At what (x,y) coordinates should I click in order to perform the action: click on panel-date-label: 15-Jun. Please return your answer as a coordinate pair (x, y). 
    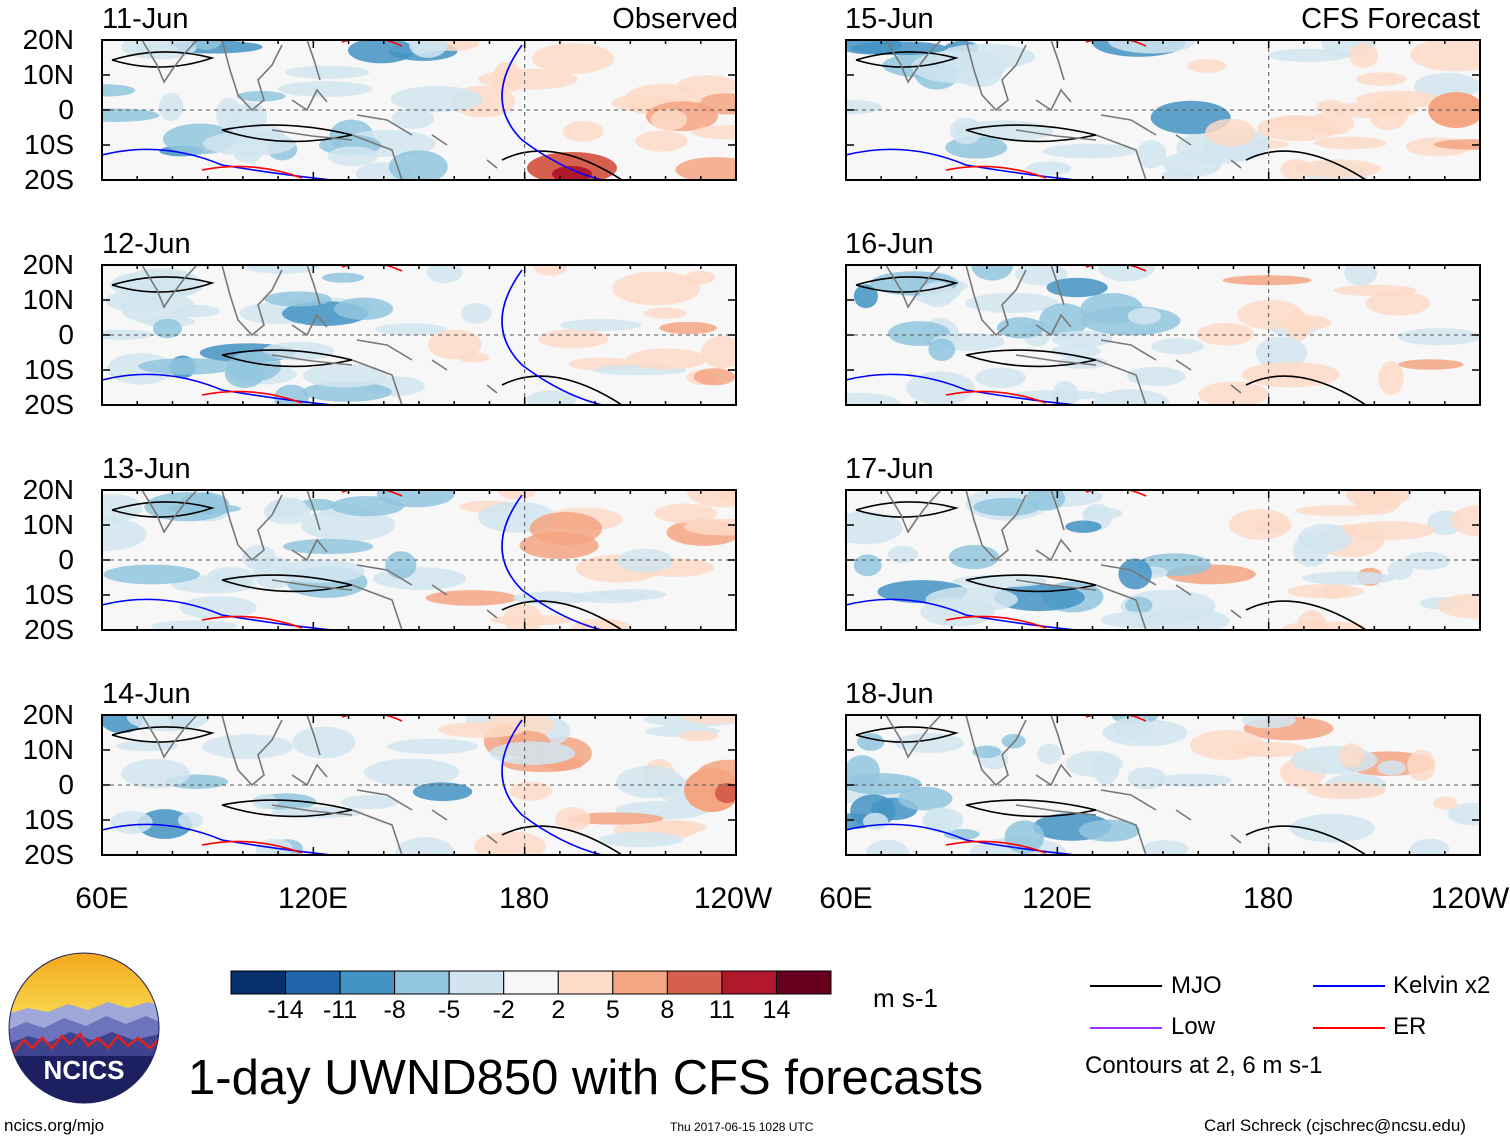
    Looking at the image, I should click on (889, 19).